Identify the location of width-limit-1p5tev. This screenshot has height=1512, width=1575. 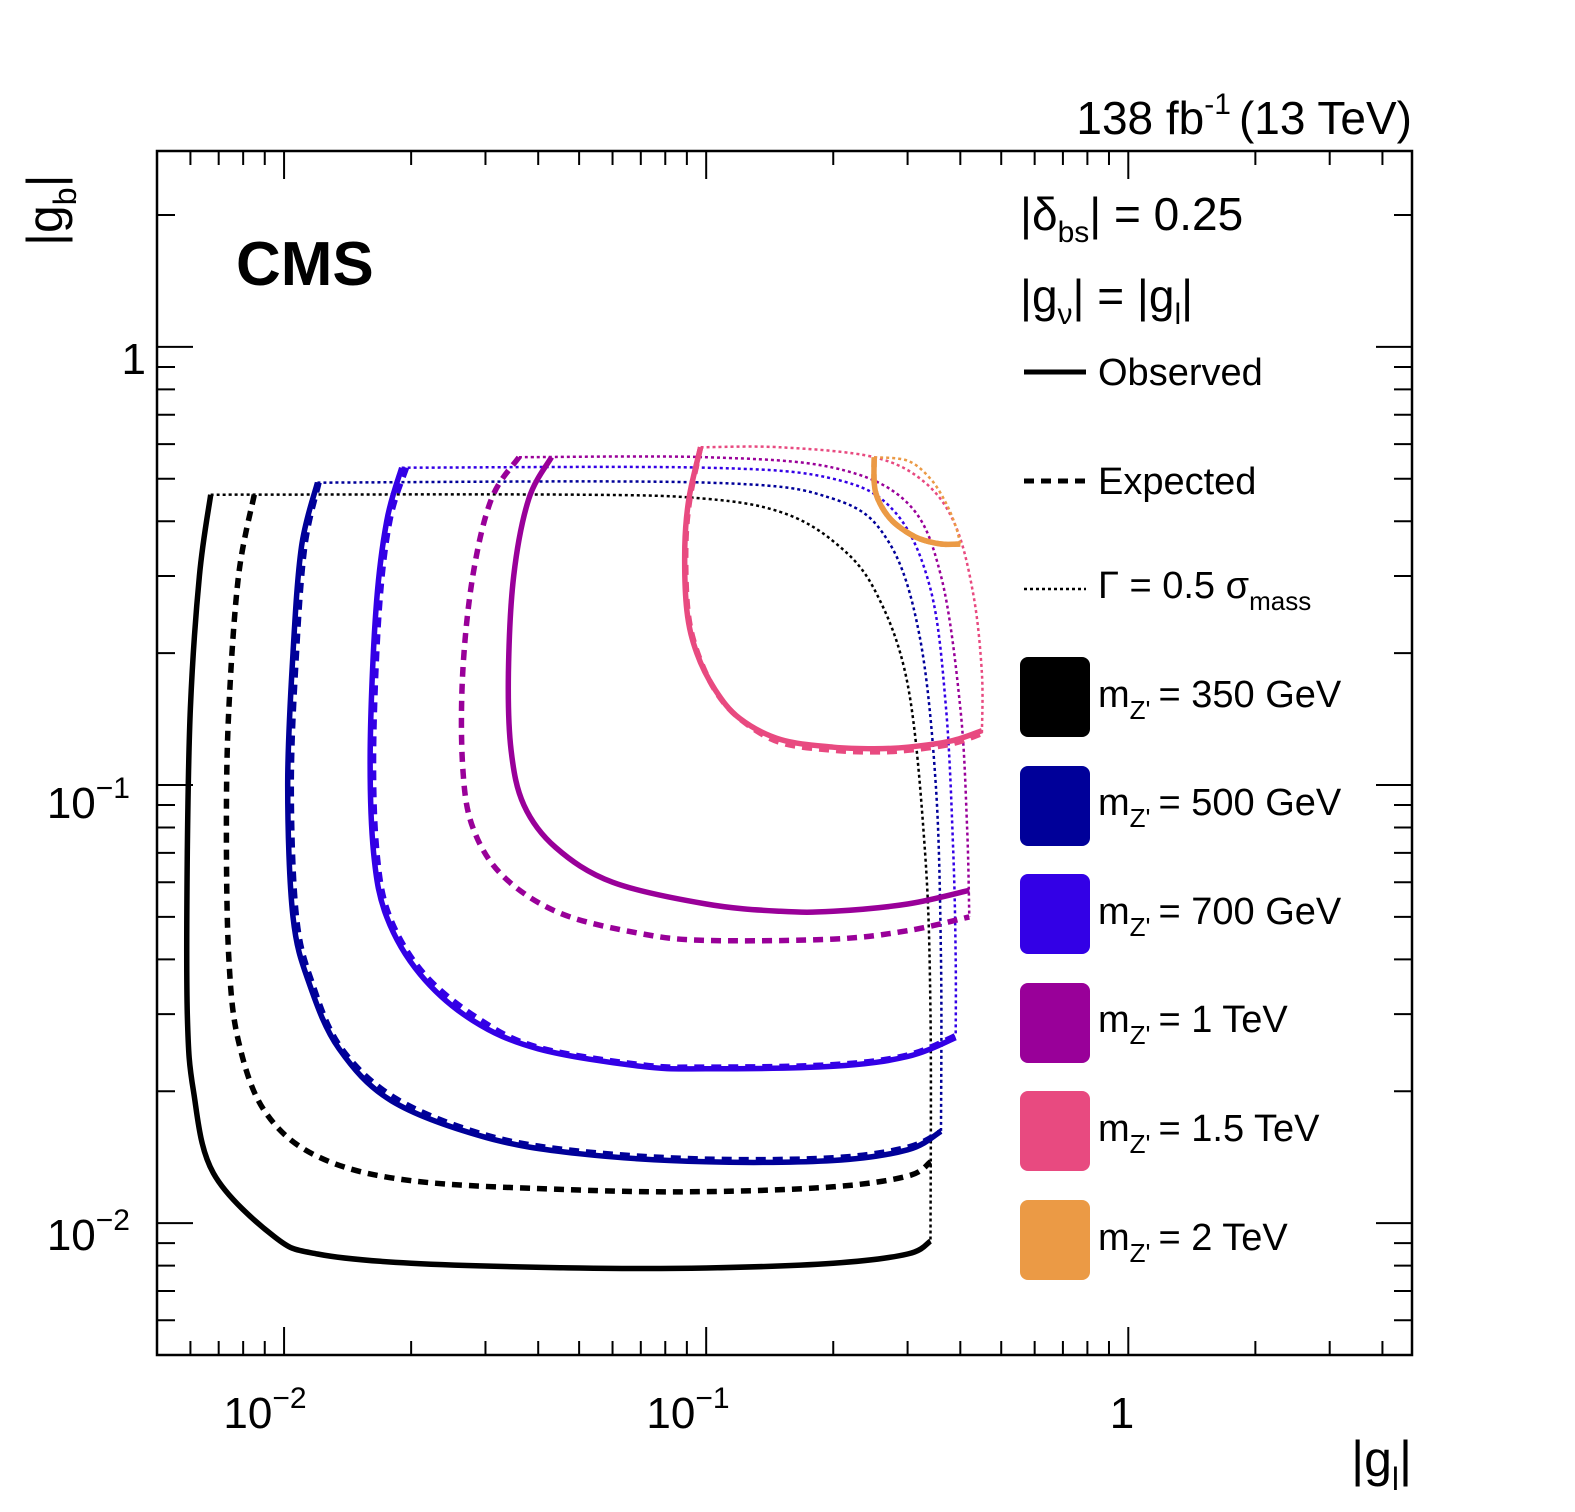
(842, 589).